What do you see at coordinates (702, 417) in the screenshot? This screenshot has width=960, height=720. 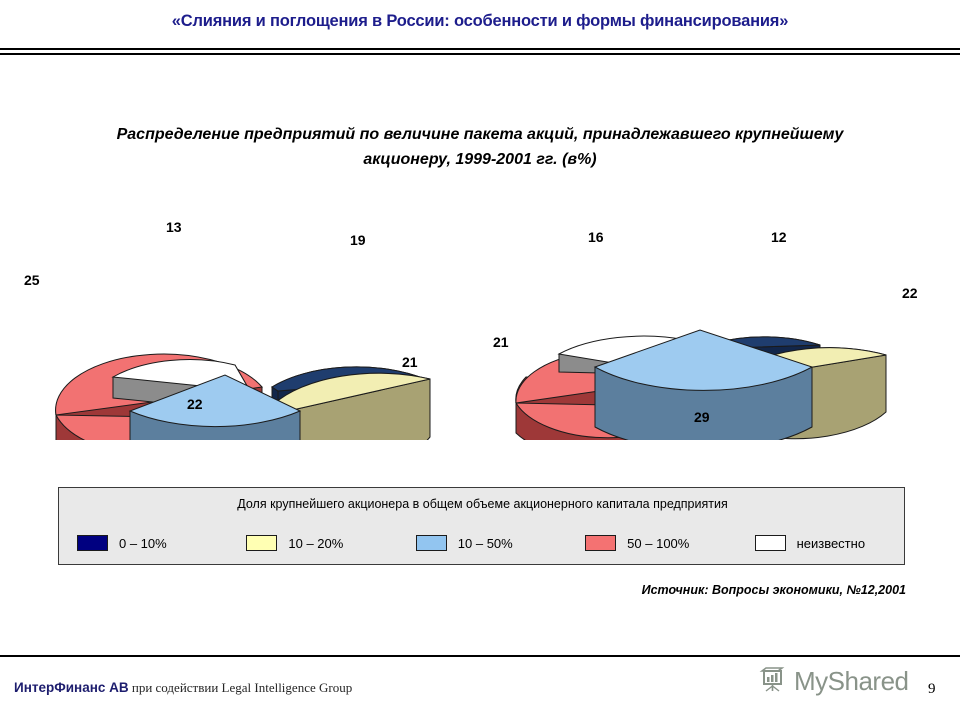 I see `pie-label-2001-10-50: 29` at bounding box center [702, 417].